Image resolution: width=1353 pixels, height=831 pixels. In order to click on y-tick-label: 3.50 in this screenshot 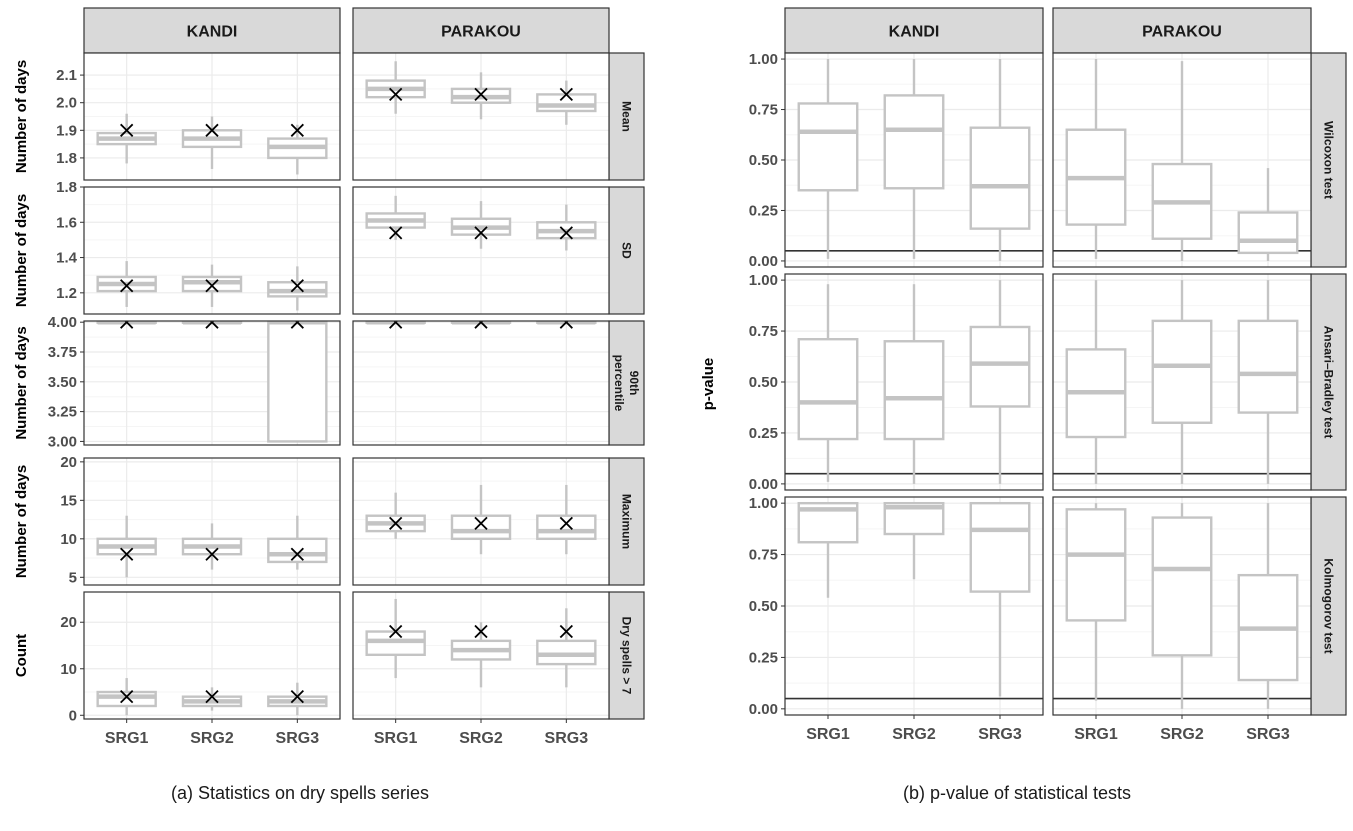, I will do `click(62, 382)`.